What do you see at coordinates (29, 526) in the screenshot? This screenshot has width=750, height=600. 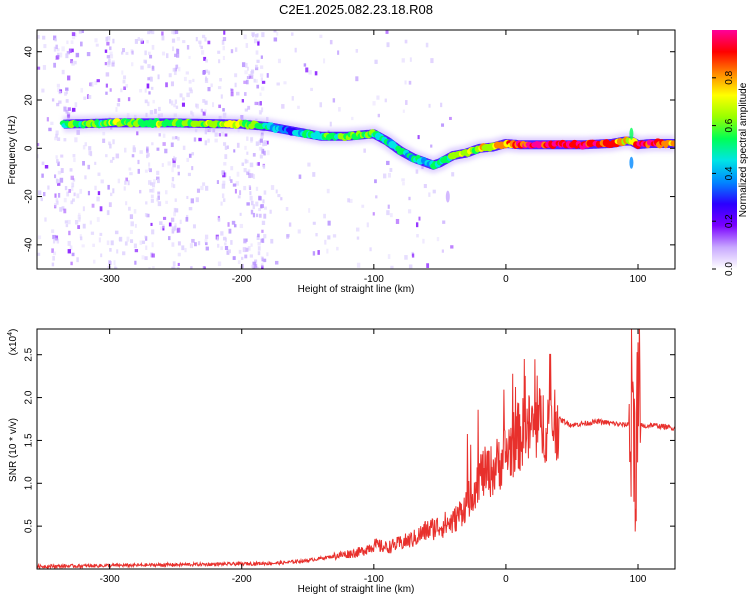 I see `snr-y-tick-label: 0.5` at bounding box center [29, 526].